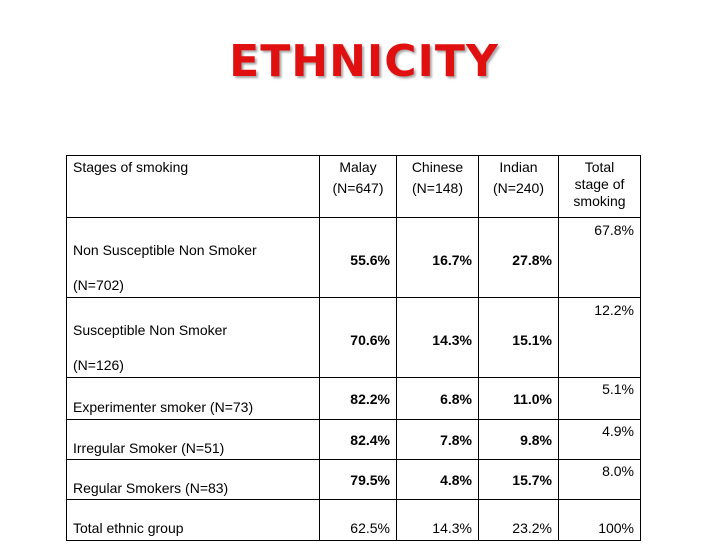 This screenshot has height=546, width=728. I want to click on cell-chinese: 7.8%, so click(437, 439).